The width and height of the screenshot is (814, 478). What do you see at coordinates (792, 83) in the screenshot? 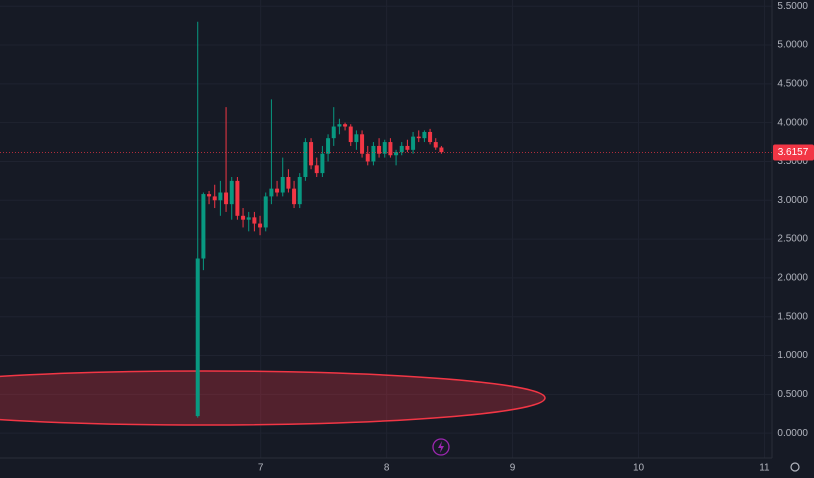
I see `y-tick-label: 4.5000` at bounding box center [792, 83].